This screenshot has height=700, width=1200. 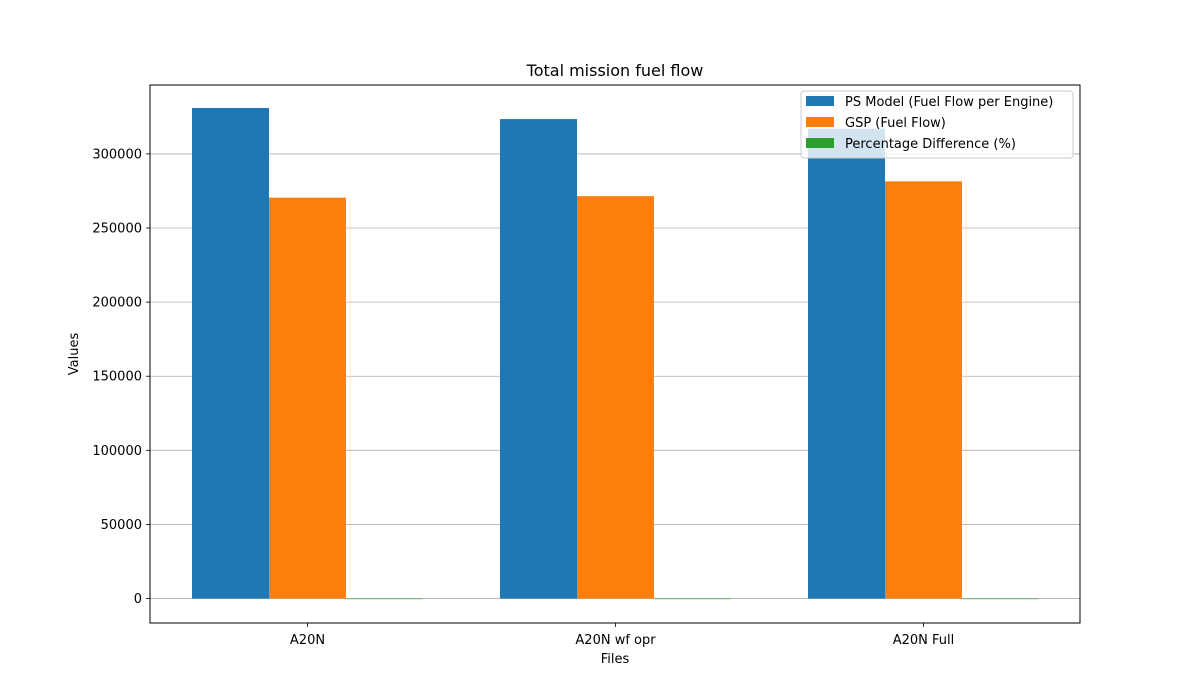 I want to click on x-tick-label: A20N, so click(x=307, y=640).